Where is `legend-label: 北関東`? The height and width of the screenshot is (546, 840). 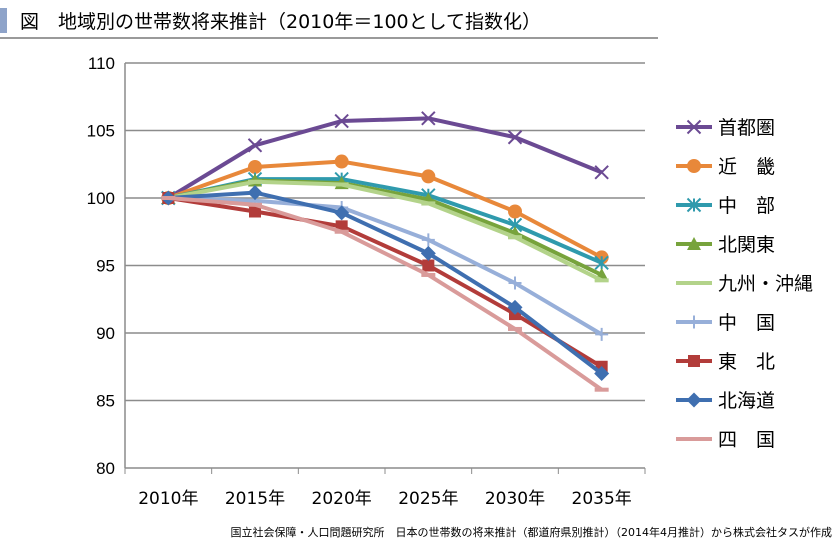 legend-label: 北関東 is located at coordinates (746, 245).